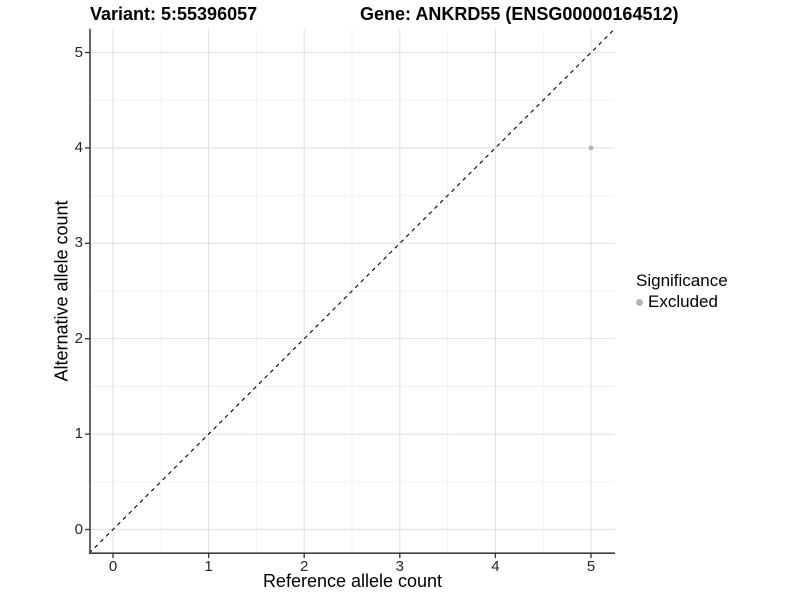 The width and height of the screenshot is (800, 600). I want to click on plot-title-variant: Variant: 5:55396057, so click(174, 14).